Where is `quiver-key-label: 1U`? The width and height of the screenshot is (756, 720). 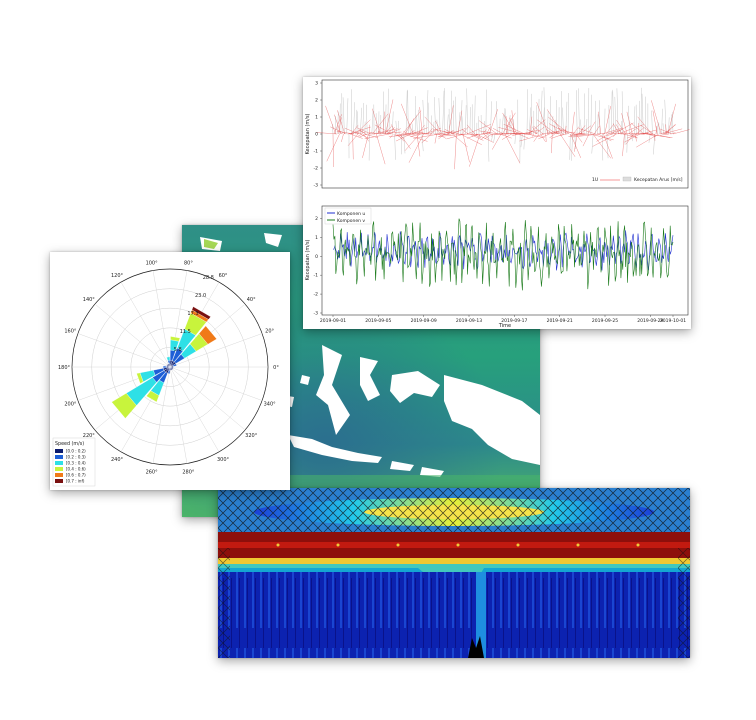
quiver-key-label: 1U is located at coordinates (595, 180).